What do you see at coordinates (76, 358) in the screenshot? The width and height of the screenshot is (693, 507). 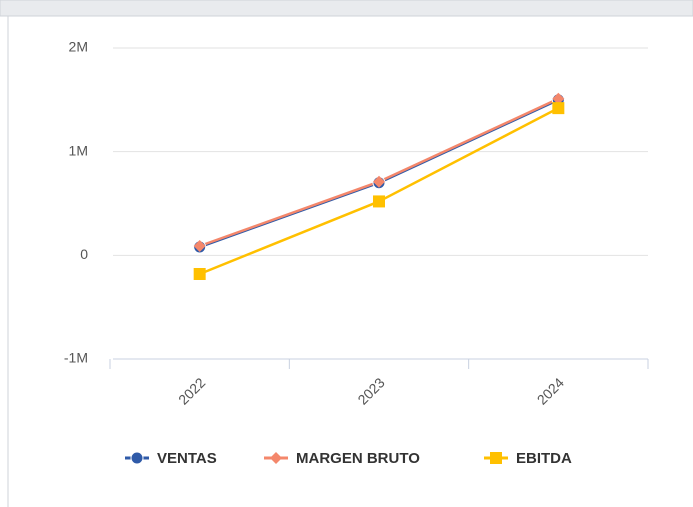 I see `y-tick-label: -1M` at bounding box center [76, 358].